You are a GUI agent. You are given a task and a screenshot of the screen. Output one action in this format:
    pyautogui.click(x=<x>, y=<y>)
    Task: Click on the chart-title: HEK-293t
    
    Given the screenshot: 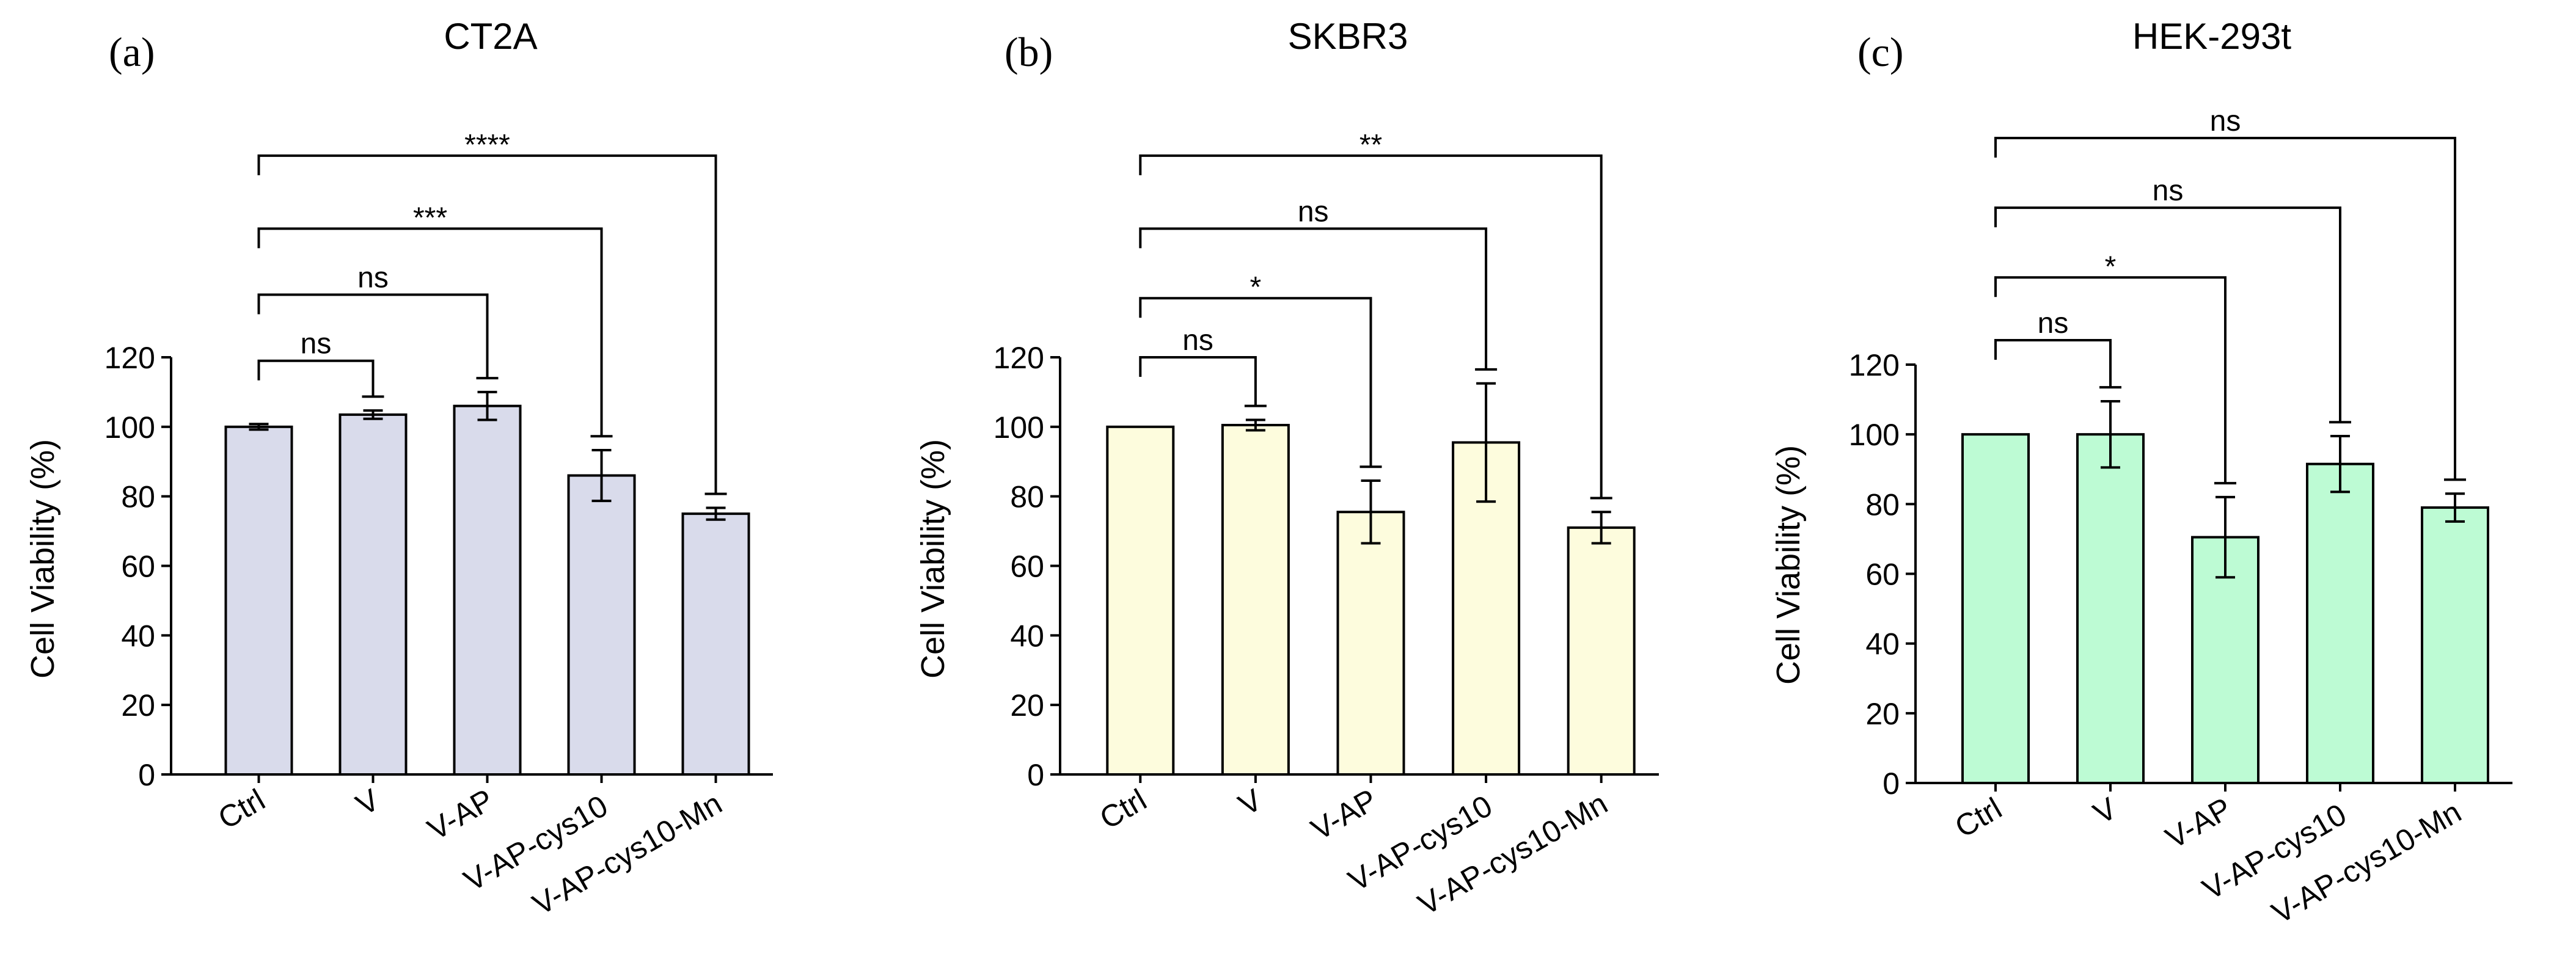 What is the action you would take?
    pyautogui.click(x=2211, y=36)
    